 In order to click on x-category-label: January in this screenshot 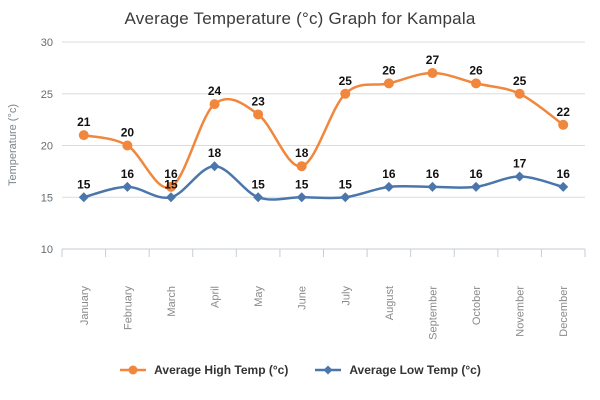, I will do `click(85, 306)`.